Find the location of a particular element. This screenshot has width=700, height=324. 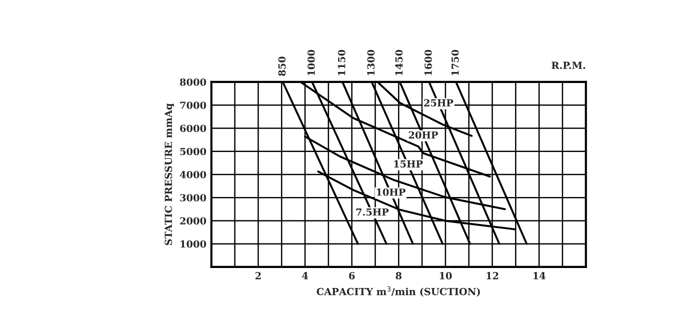

y-axis-title: STATIC PRESSURE mmAq is located at coordinates (169, 174).